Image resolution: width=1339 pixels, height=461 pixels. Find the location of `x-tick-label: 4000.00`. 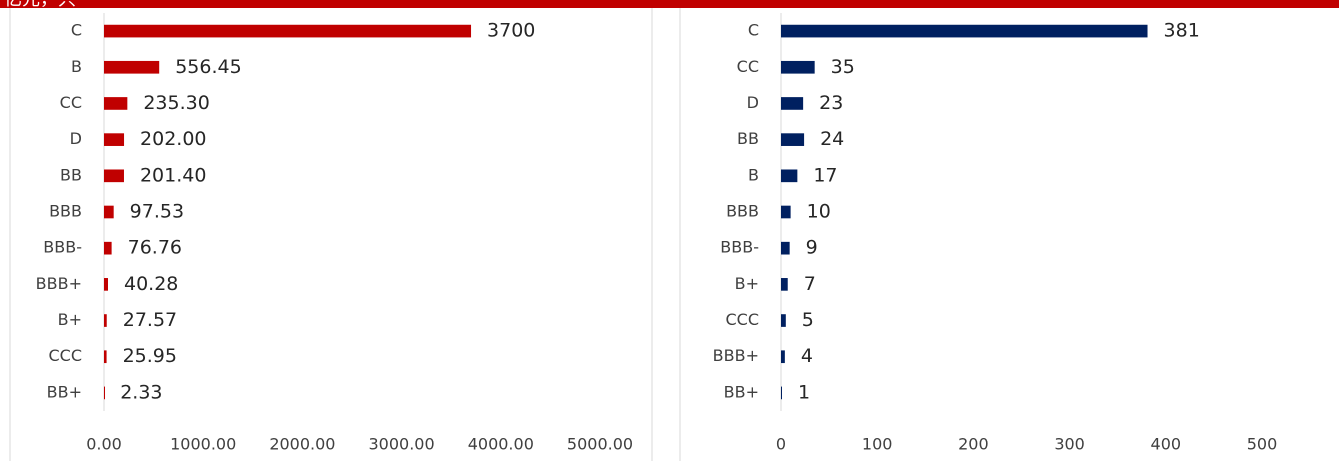

x-tick-label: 4000.00 is located at coordinates (501, 444).